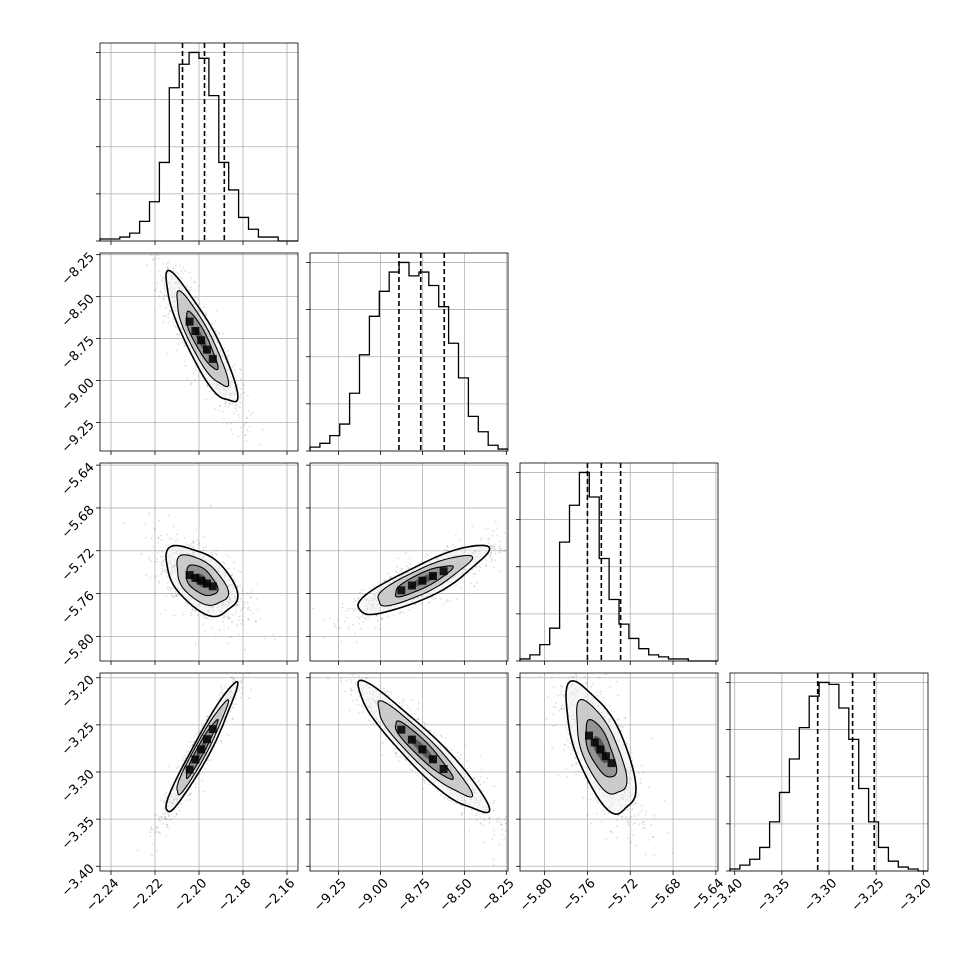  What do you see at coordinates (408, 356) in the screenshot?
I see `histogram-step` at bounding box center [408, 356].